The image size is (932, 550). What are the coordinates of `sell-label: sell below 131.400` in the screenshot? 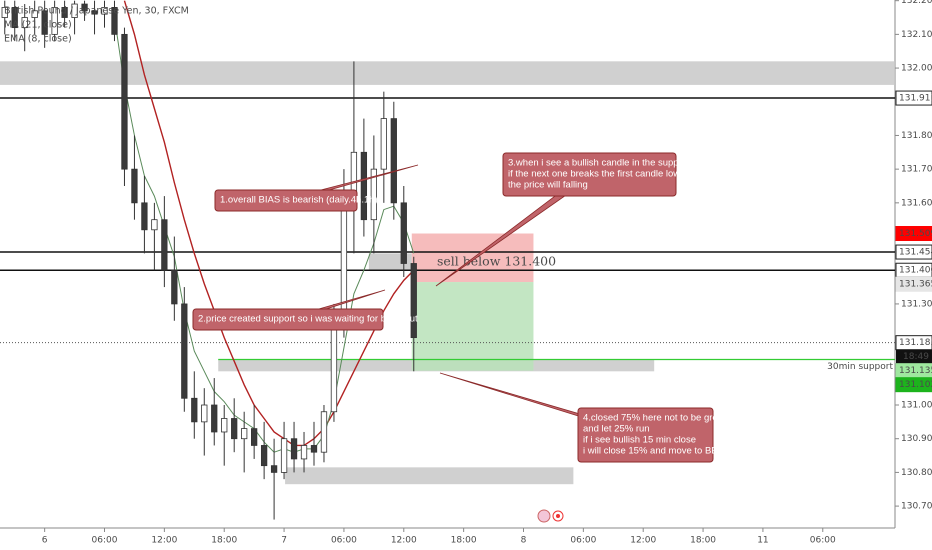 It's located at (496, 261).